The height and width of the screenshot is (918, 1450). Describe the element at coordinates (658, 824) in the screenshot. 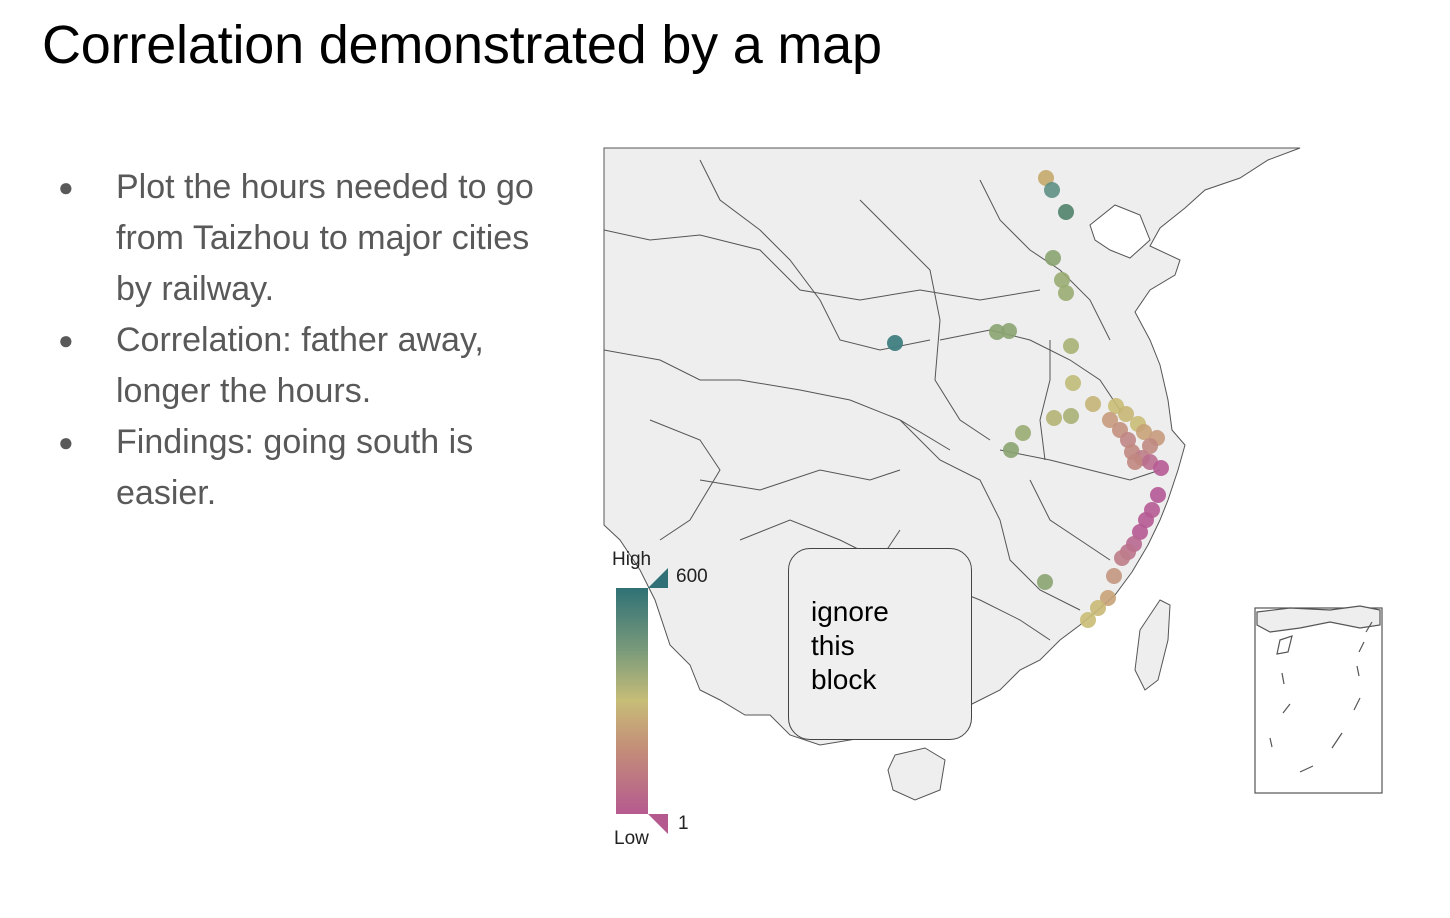

I see `legend-low-marker-icon` at that location.